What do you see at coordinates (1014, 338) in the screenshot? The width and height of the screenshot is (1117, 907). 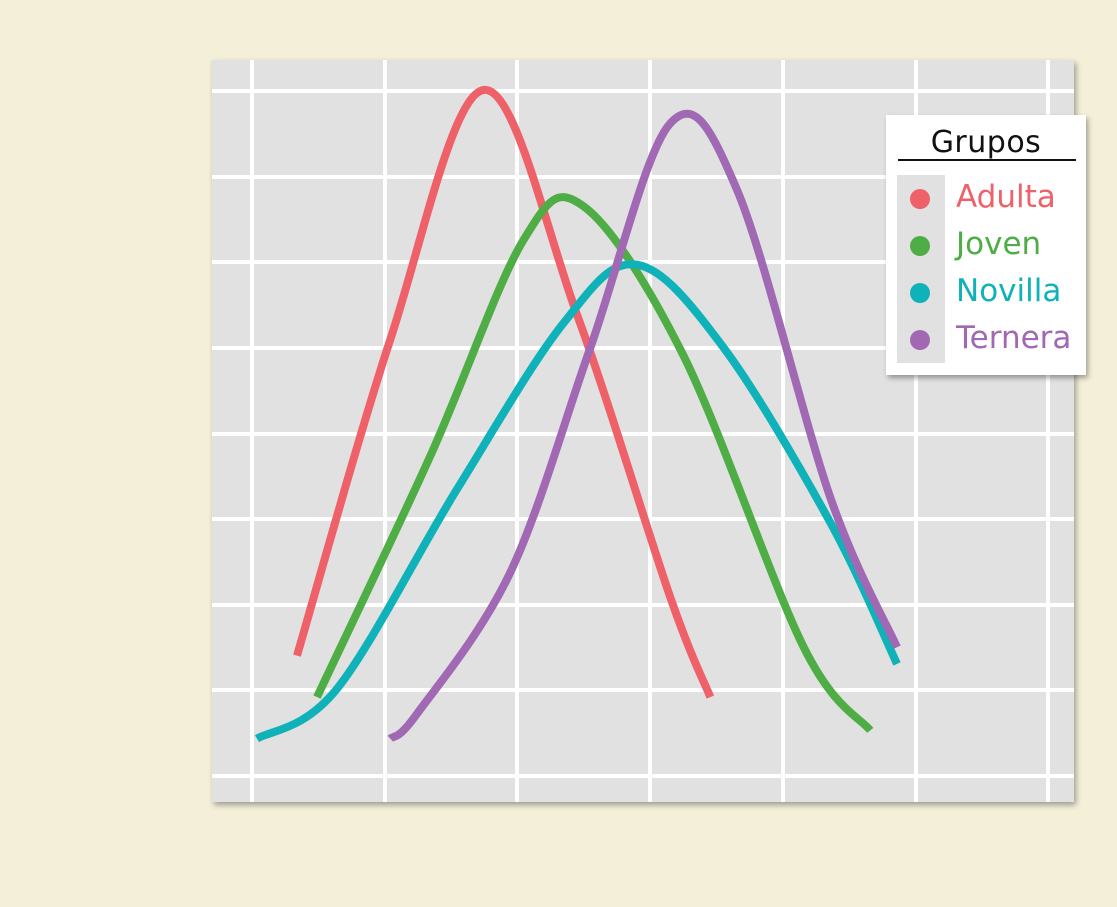 I see `legend-label-ternera: Ternera` at bounding box center [1014, 338].